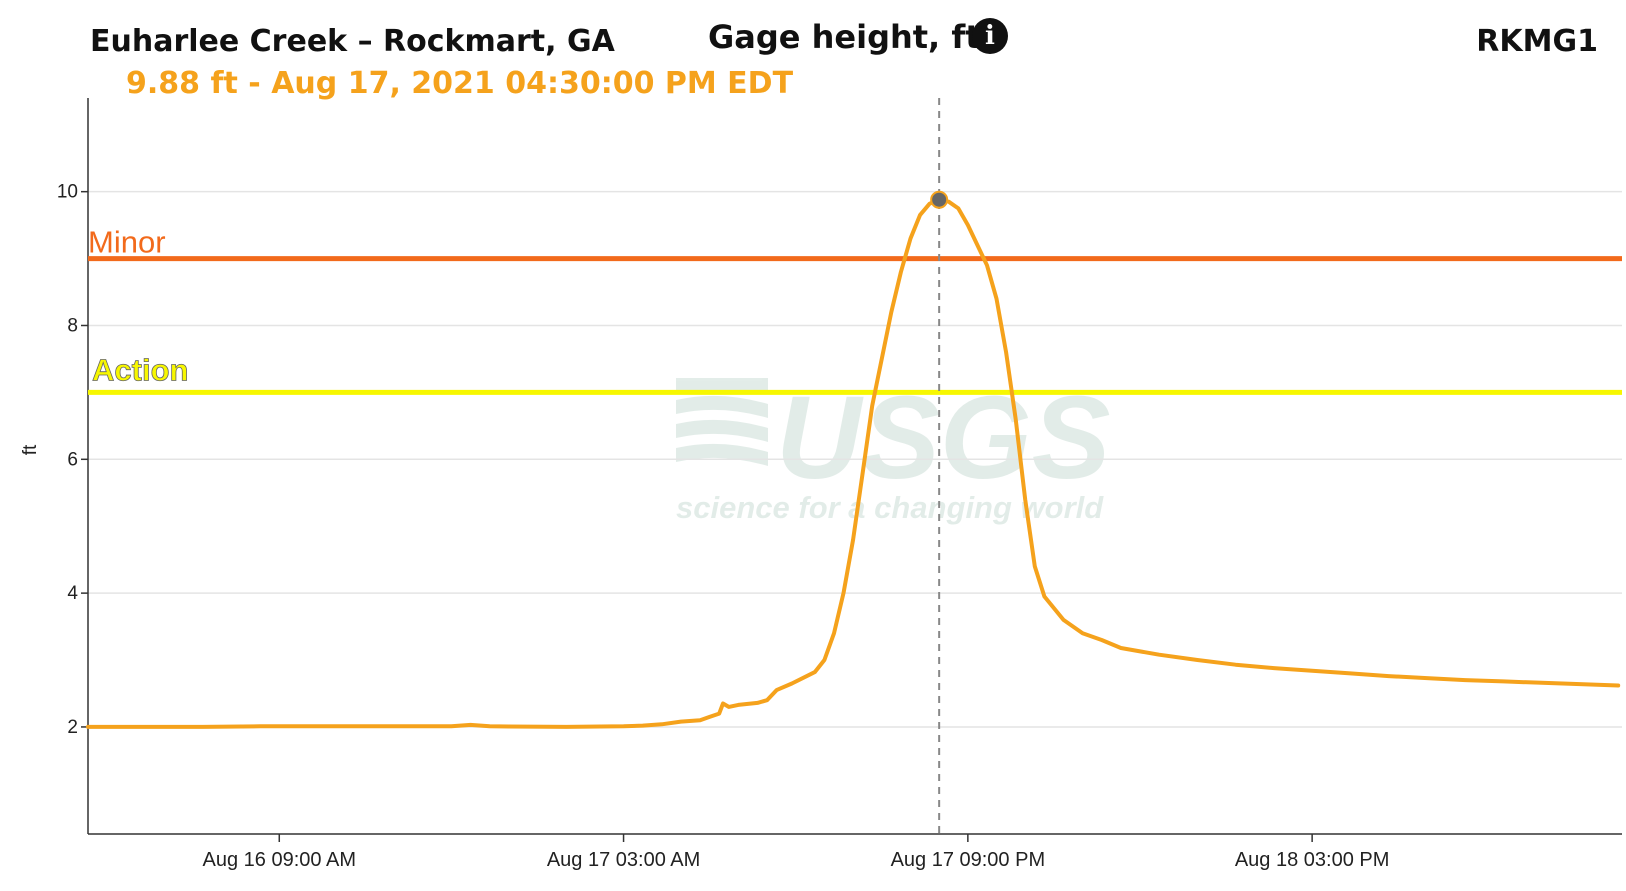  I want to click on y-ticks: 2 4 6 8 10, so click(72, 460).